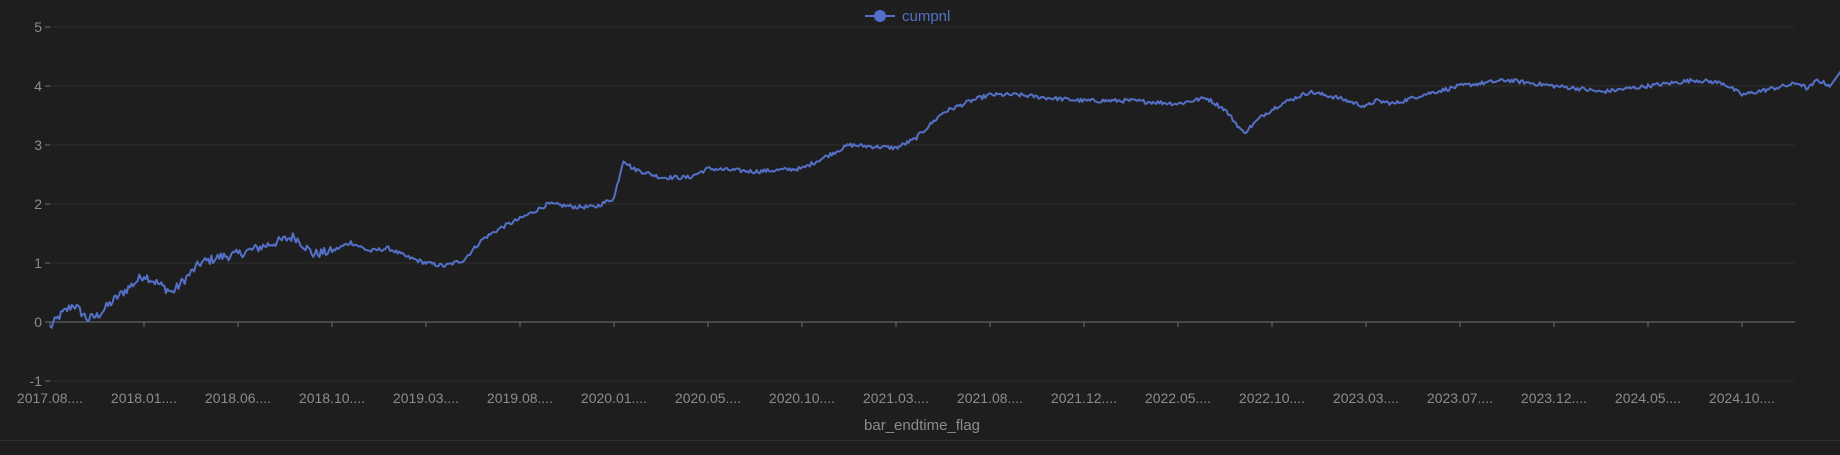 This screenshot has width=1840, height=455. What do you see at coordinates (38, 27) in the screenshot?
I see `y-tick-label: 5` at bounding box center [38, 27].